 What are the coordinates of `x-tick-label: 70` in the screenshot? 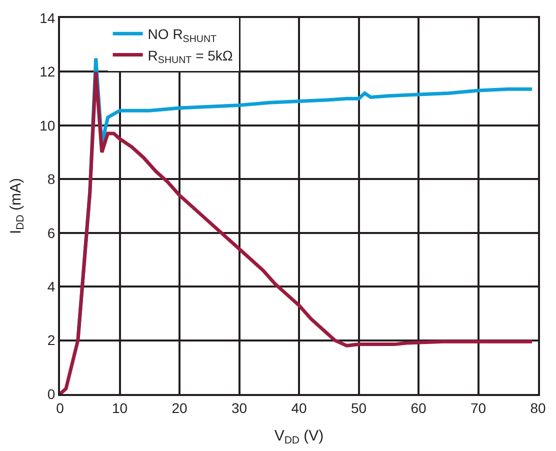 It's located at (478, 408).